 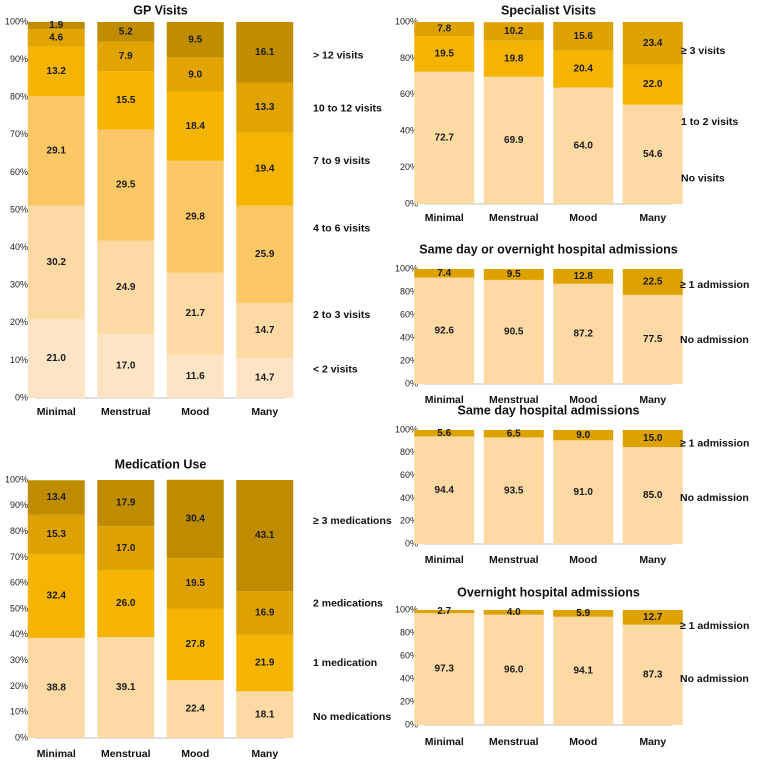 I want to click on med-ytick-label: 10%, so click(x=19, y=712).